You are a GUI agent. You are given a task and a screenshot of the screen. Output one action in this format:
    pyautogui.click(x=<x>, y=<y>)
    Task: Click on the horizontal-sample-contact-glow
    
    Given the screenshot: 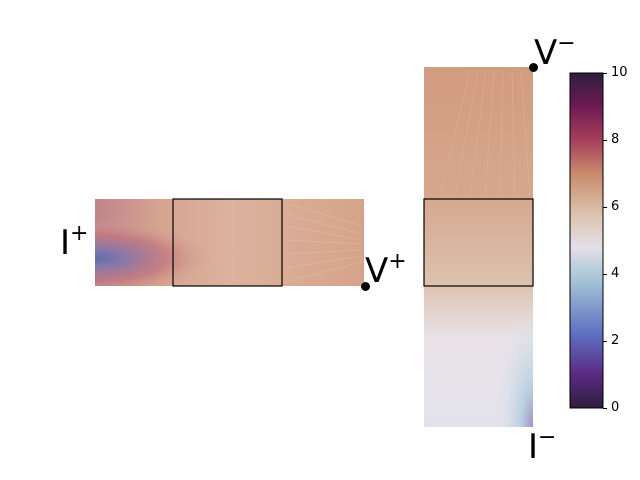 What is the action you would take?
    pyautogui.click(x=229, y=242)
    